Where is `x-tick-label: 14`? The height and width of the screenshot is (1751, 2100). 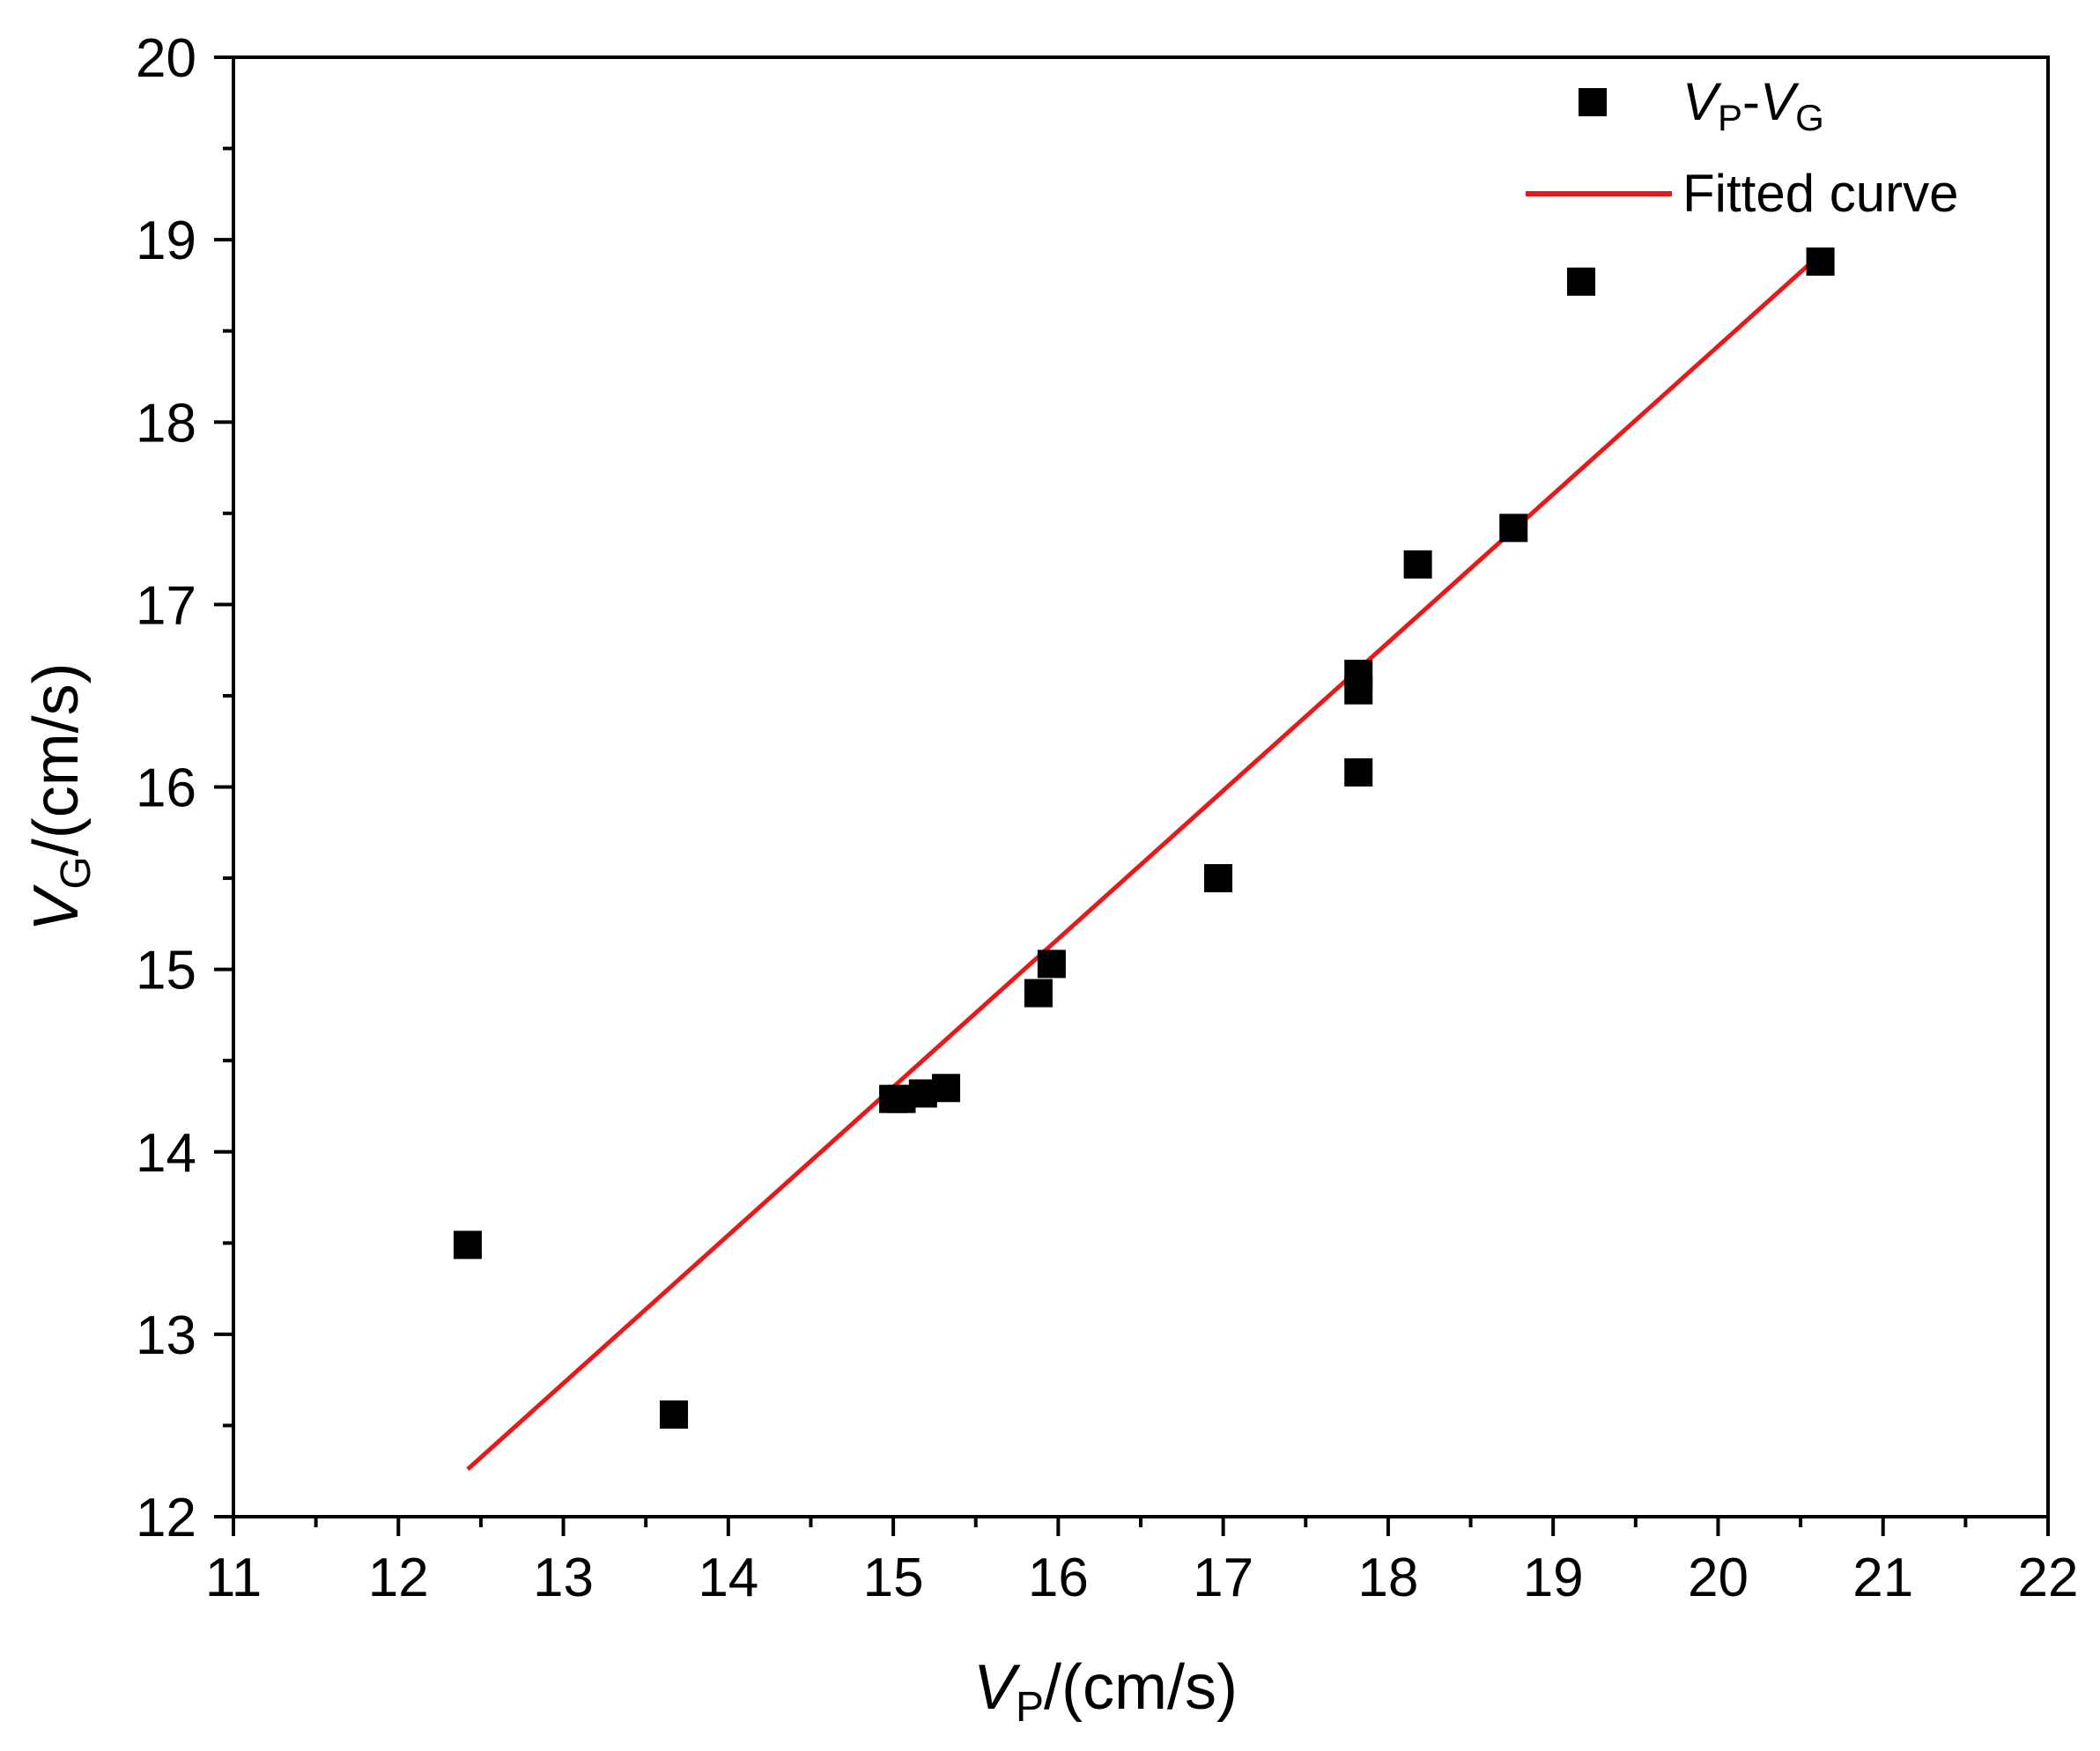
x-tick-label: 14 is located at coordinates (728, 1578).